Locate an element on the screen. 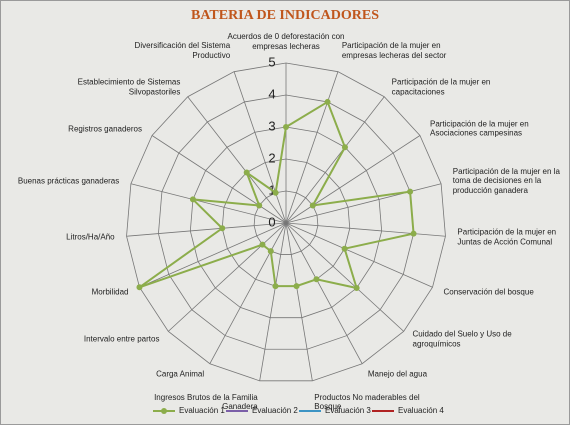 This screenshot has height=425, width=570. category-label: Carga Animal is located at coordinates (180, 374).